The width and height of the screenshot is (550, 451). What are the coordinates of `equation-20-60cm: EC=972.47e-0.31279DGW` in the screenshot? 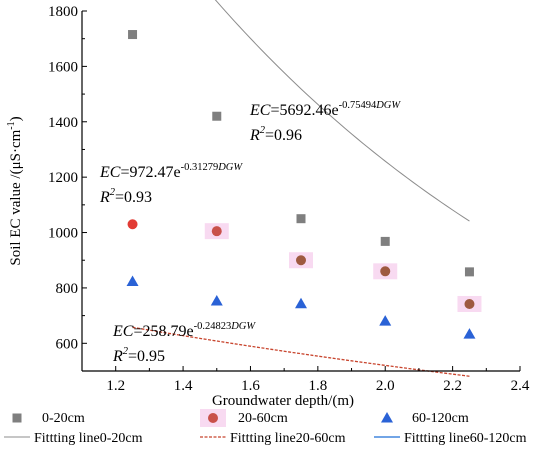 It's located at (171, 171).